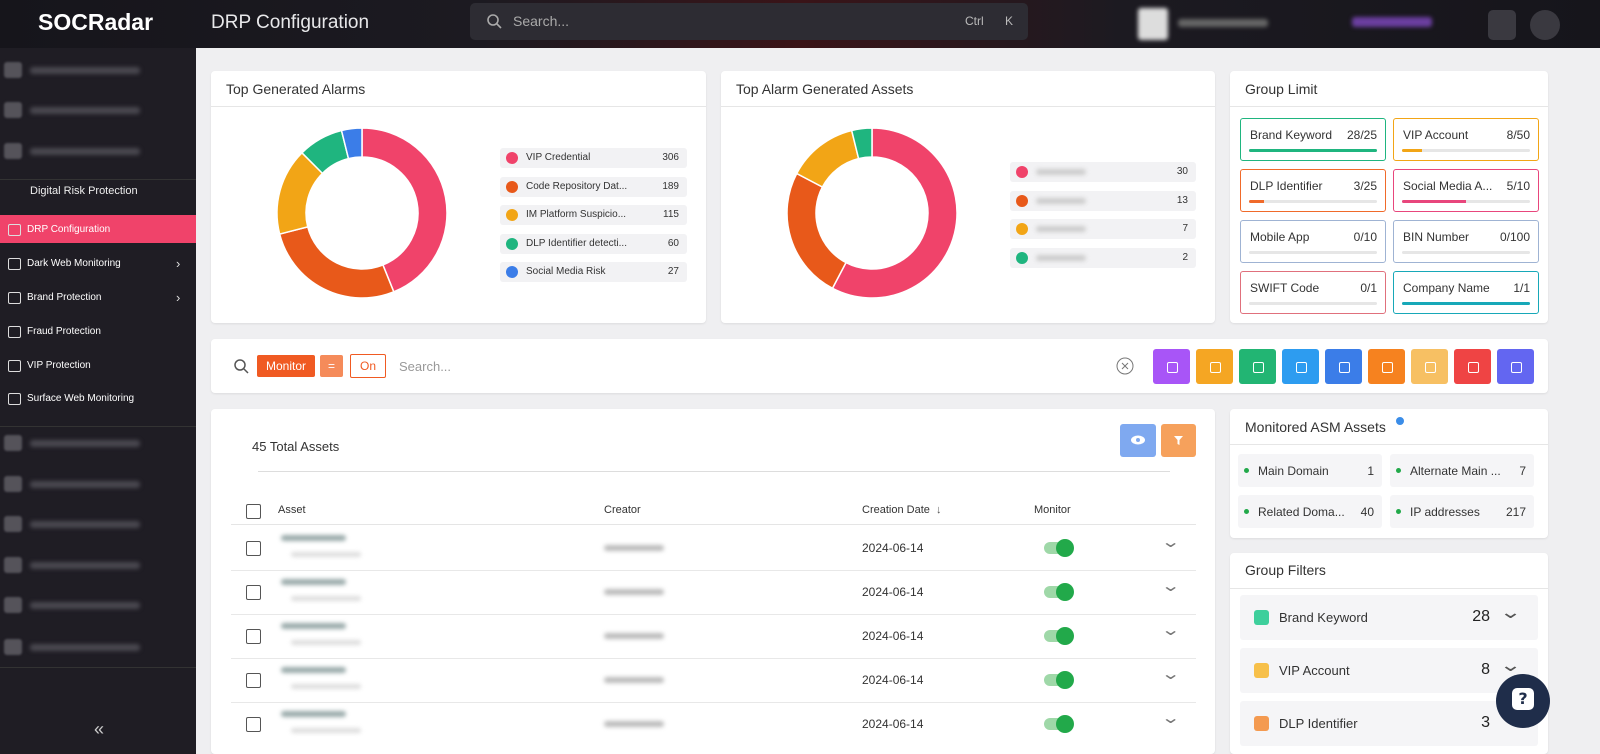 The image size is (1600, 754). I want to click on clear-button, so click(1125, 366).